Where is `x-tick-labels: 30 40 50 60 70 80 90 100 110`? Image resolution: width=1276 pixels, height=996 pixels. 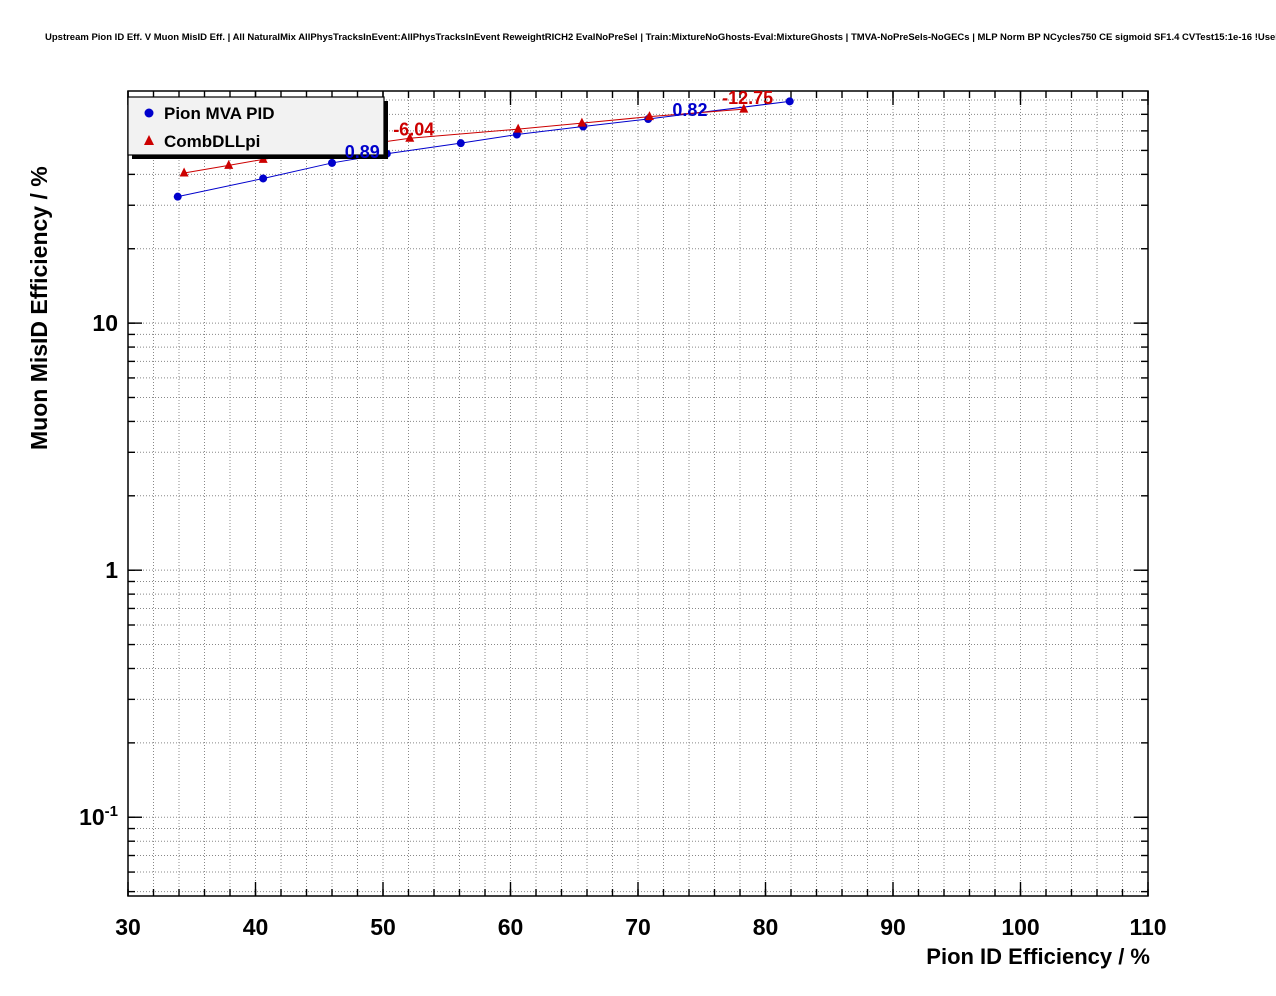
x-tick-labels: 30 40 50 60 70 80 90 100 110 is located at coordinates (640, 927).